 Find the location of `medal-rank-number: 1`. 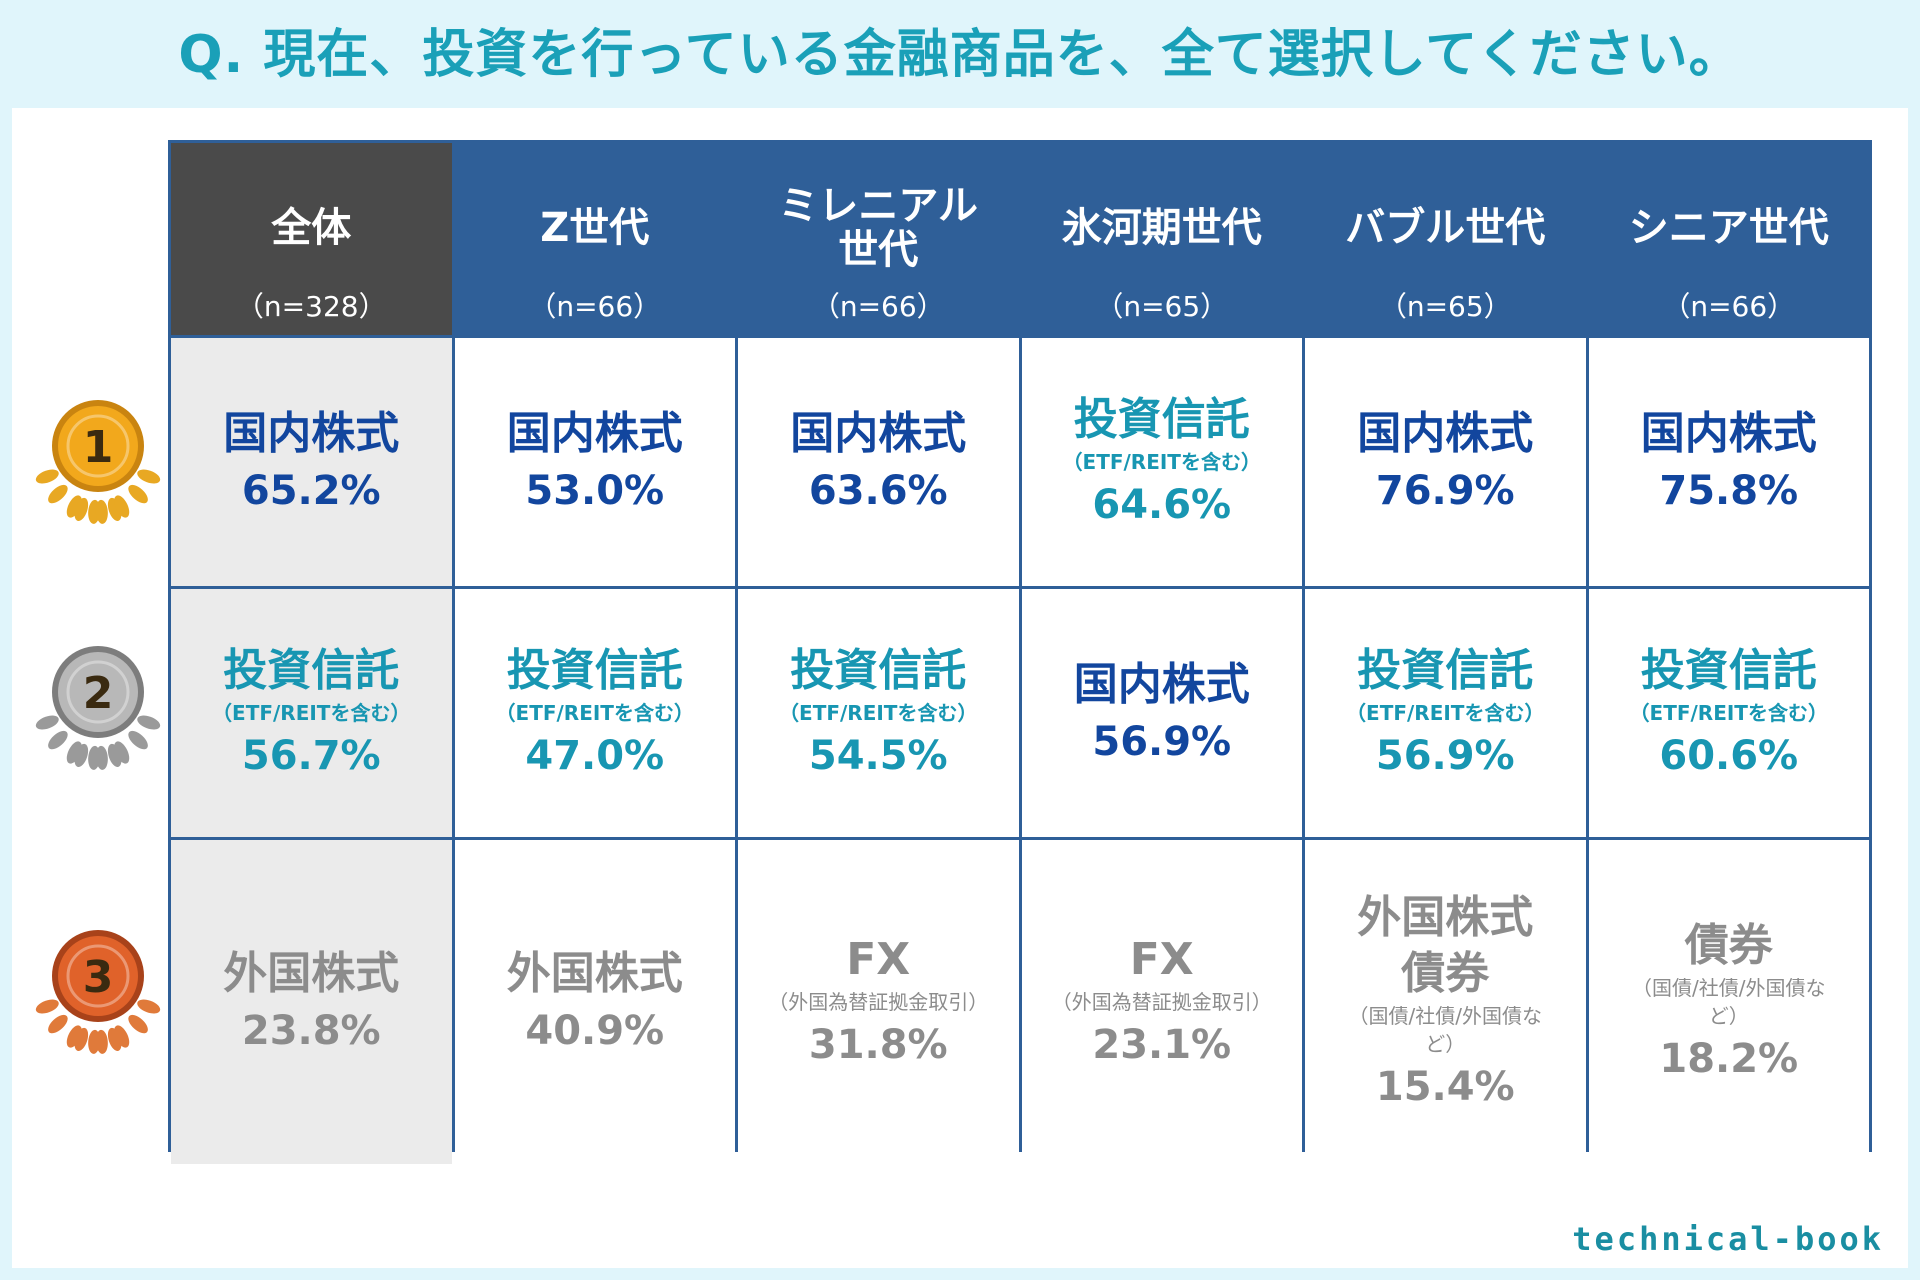

medal-rank-number: 1 is located at coordinates (98, 447).